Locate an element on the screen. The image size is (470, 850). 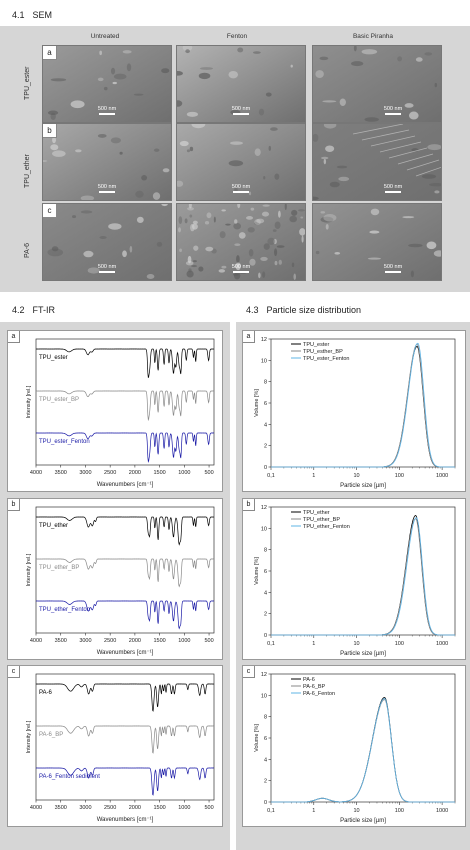
ftir-x-tick-label: 3500 is located at coordinates (61, 641).